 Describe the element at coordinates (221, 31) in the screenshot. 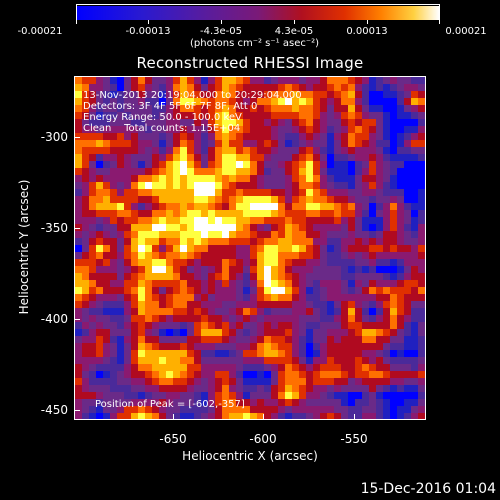

I see `colorbar-tick-label: -4.3e-05` at that location.